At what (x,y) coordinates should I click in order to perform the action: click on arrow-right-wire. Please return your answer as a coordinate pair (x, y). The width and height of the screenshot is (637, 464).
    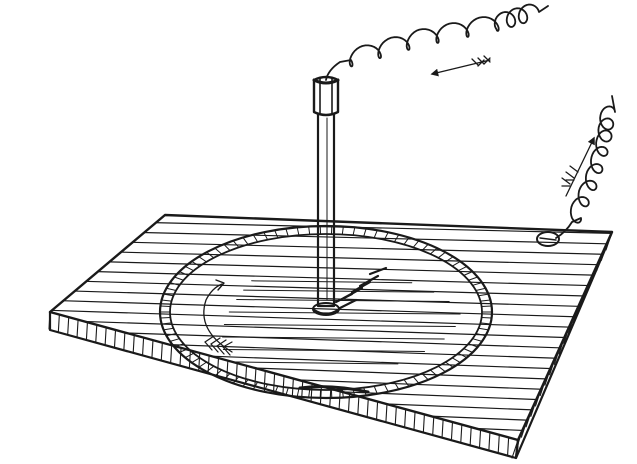
    Looking at the image, I should click on (578, 166).